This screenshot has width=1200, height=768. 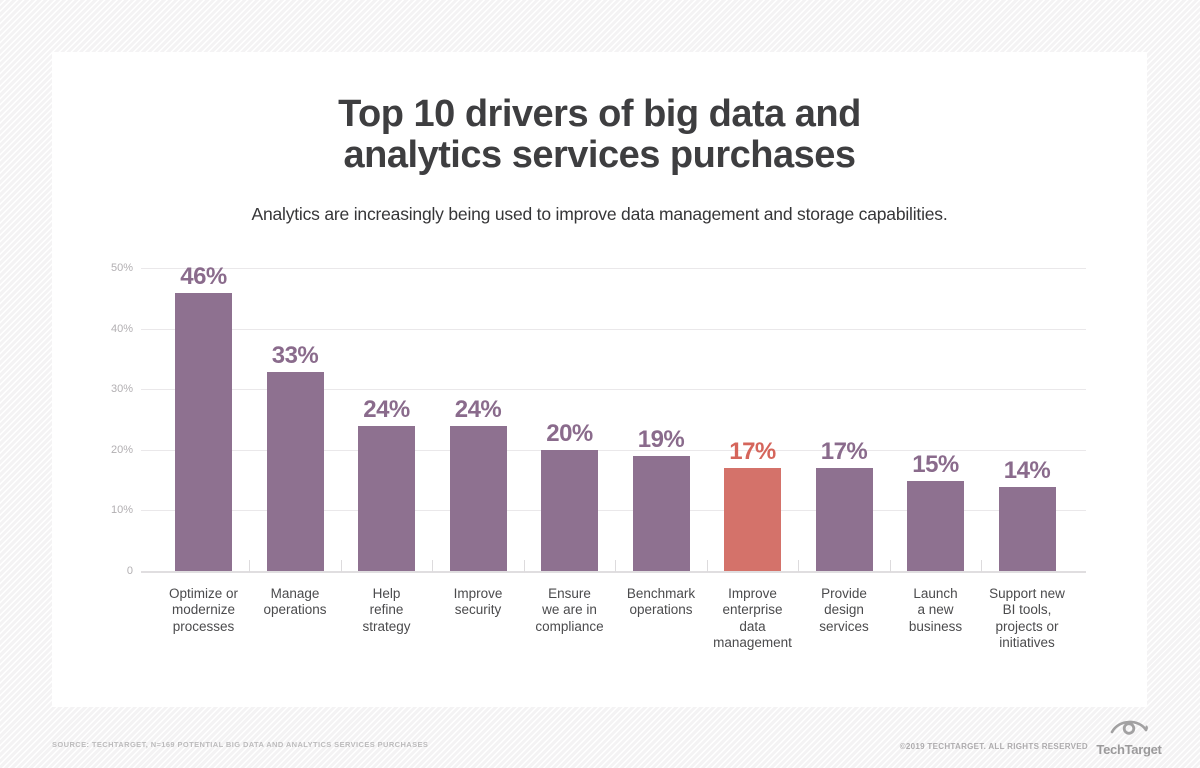 What do you see at coordinates (478, 601) in the screenshot?
I see `x-axis-category-label: Improve security` at bounding box center [478, 601].